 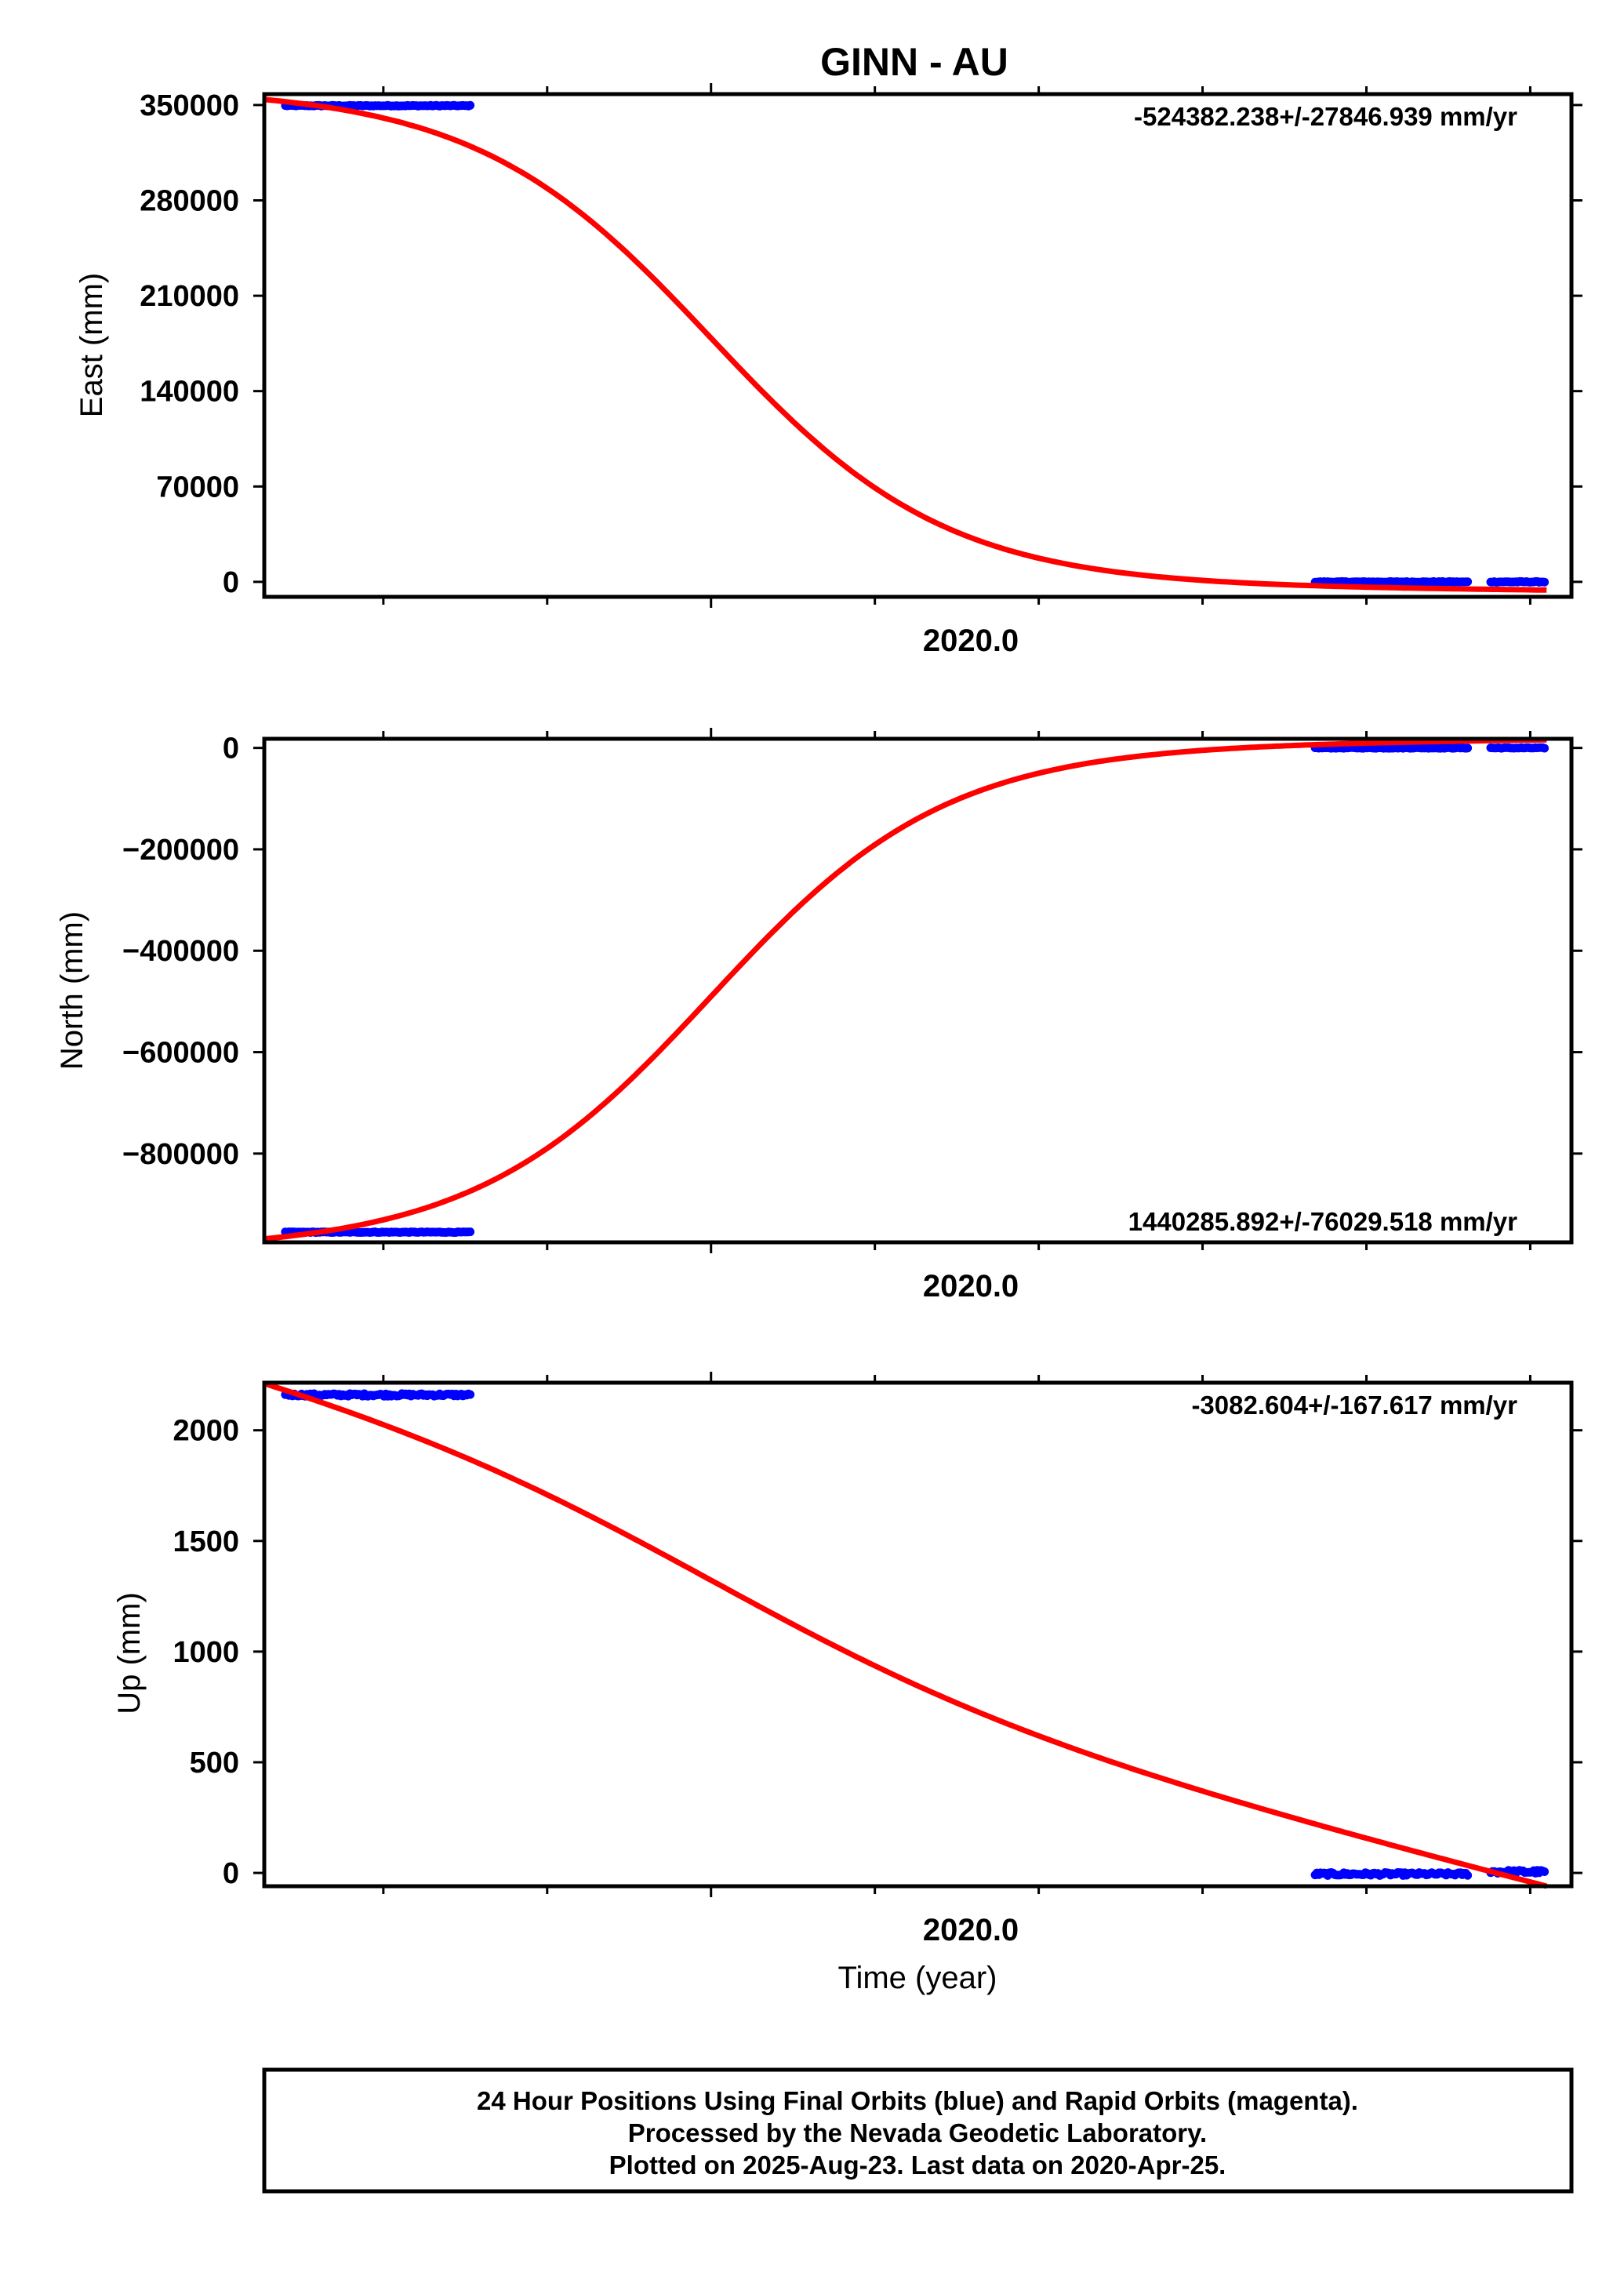 I want to click on up-y-tick-labels: 0 500 1000 1500 2000, so click(x=206, y=1652).